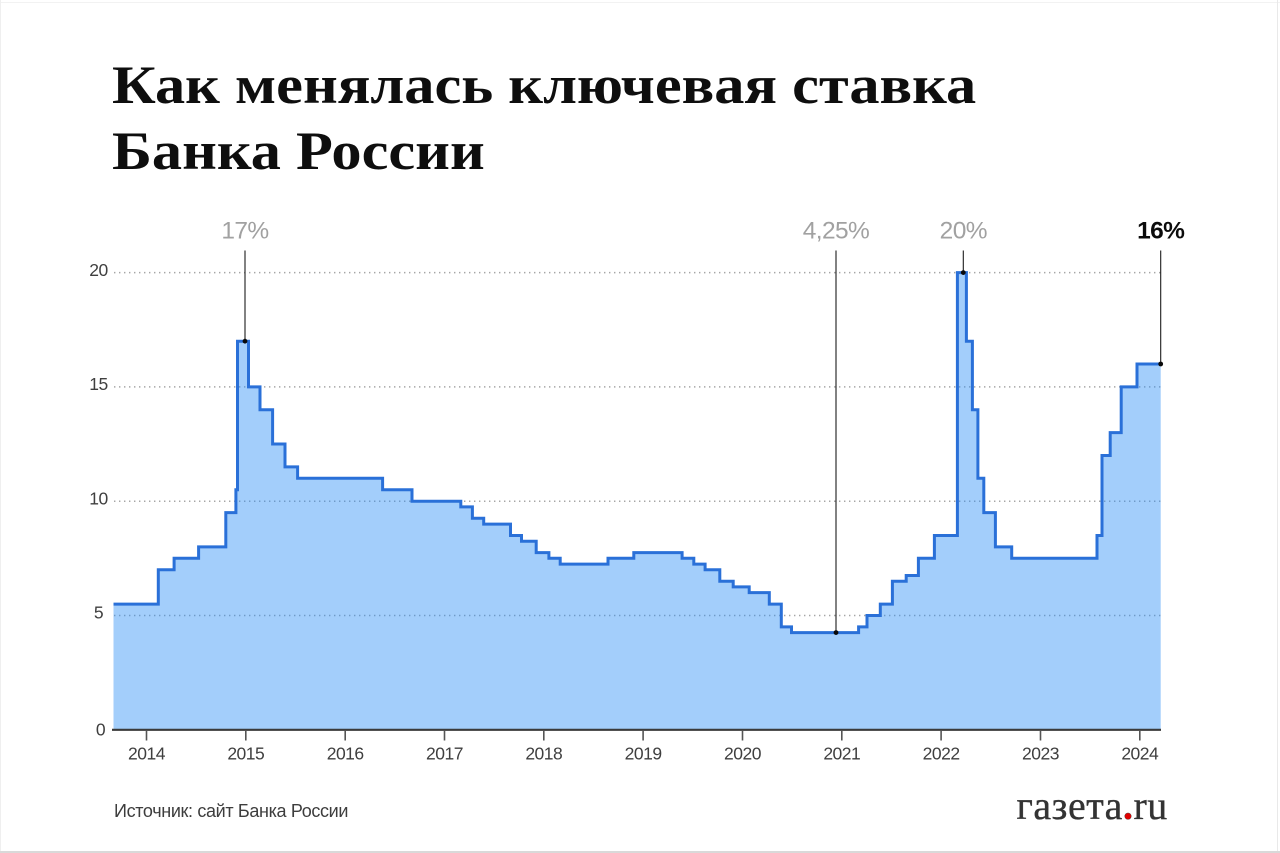  What do you see at coordinates (345, 754) in the screenshot?
I see `svg-text: 2016` at bounding box center [345, 754].